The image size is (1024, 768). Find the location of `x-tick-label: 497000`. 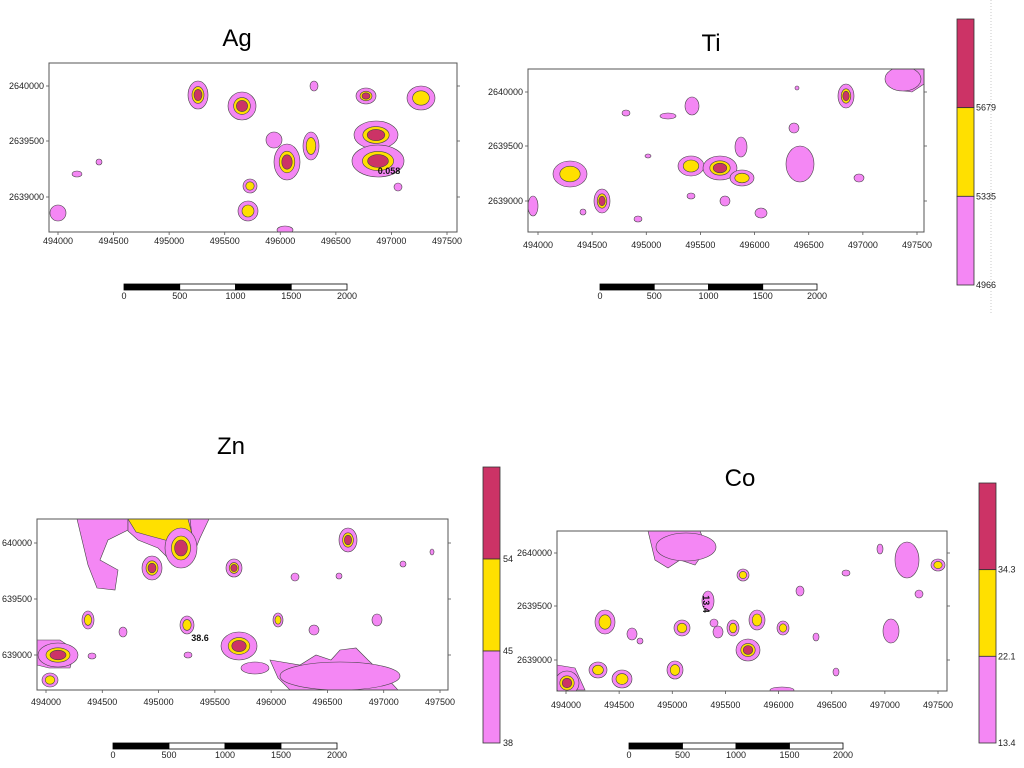

x-tick-label: 497000 is located at coordinates (863, 245).